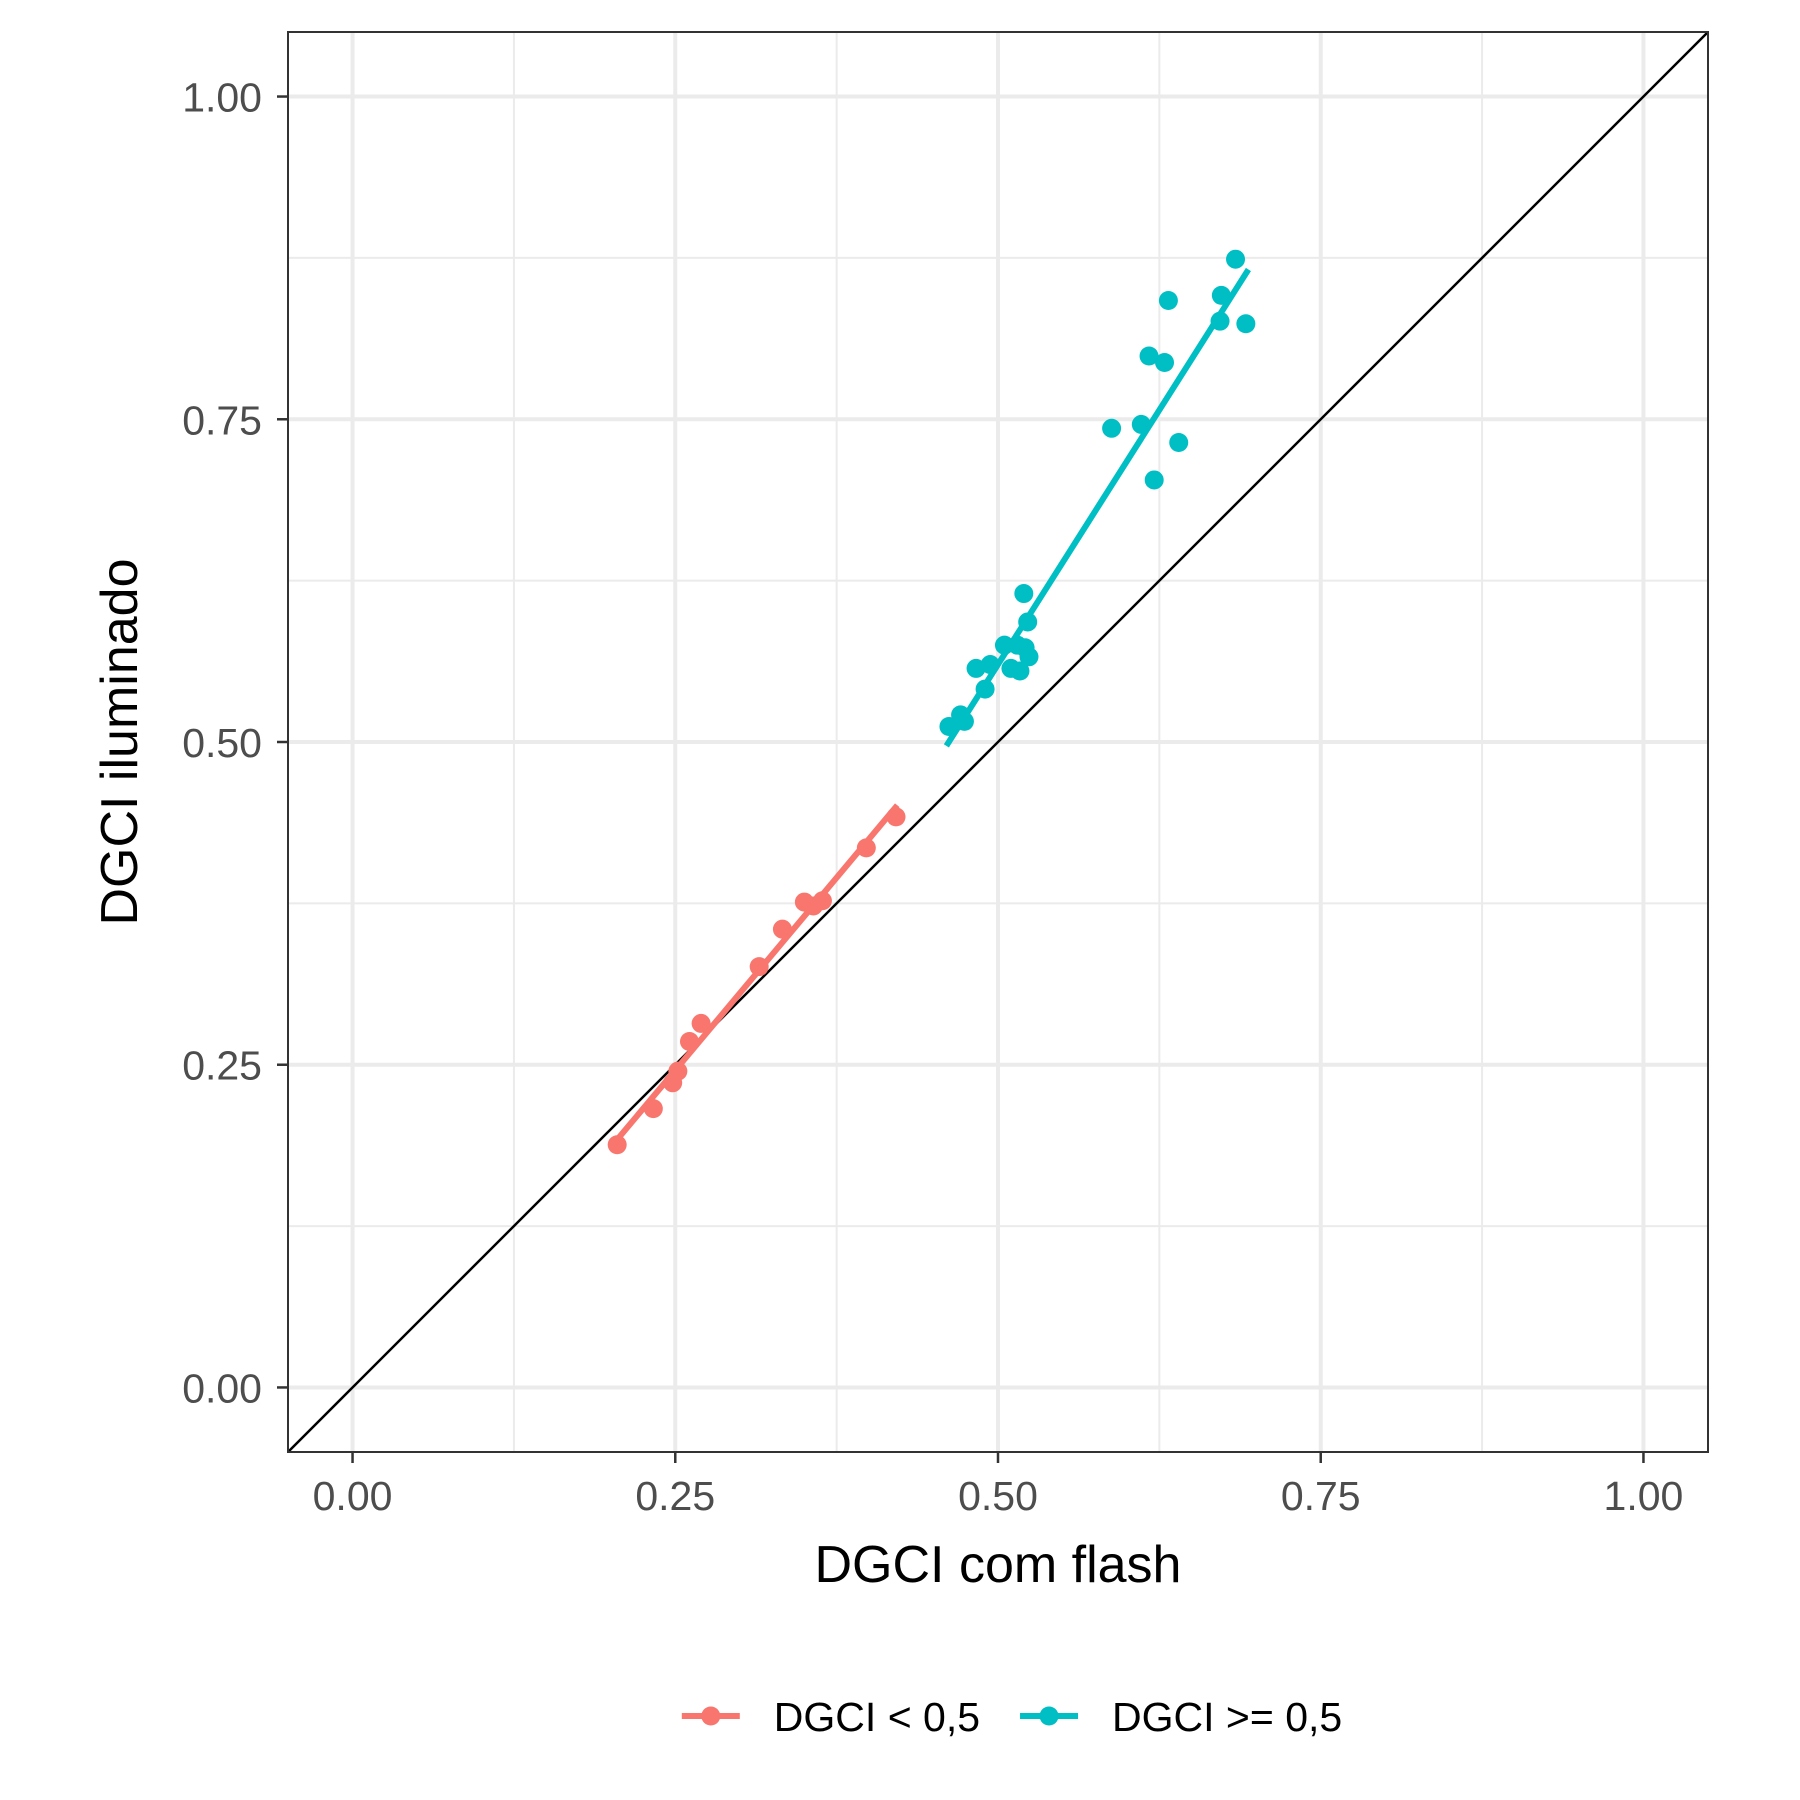 Image resolution: width=1800 pixels, height=1800 pixels. I want to click on x-axis-title: DGCI com flash, so click(998, 1565).